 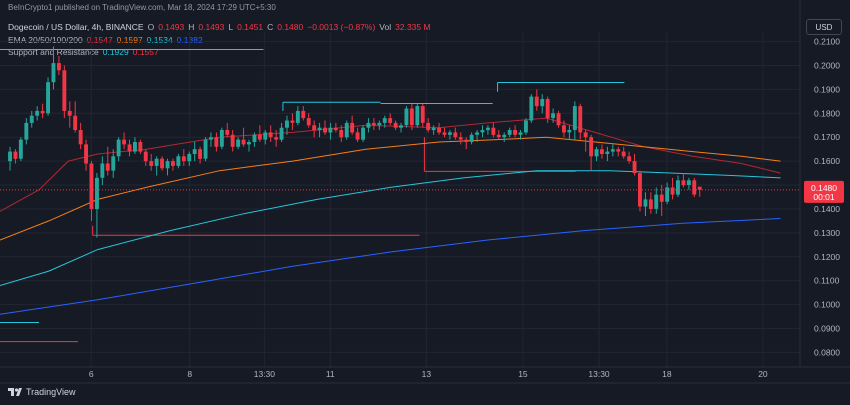 What do you see at coordinates (42, 392) in the screenshot?
I see `tradingview-brand: TradingView` at bounding box center [42, 392].